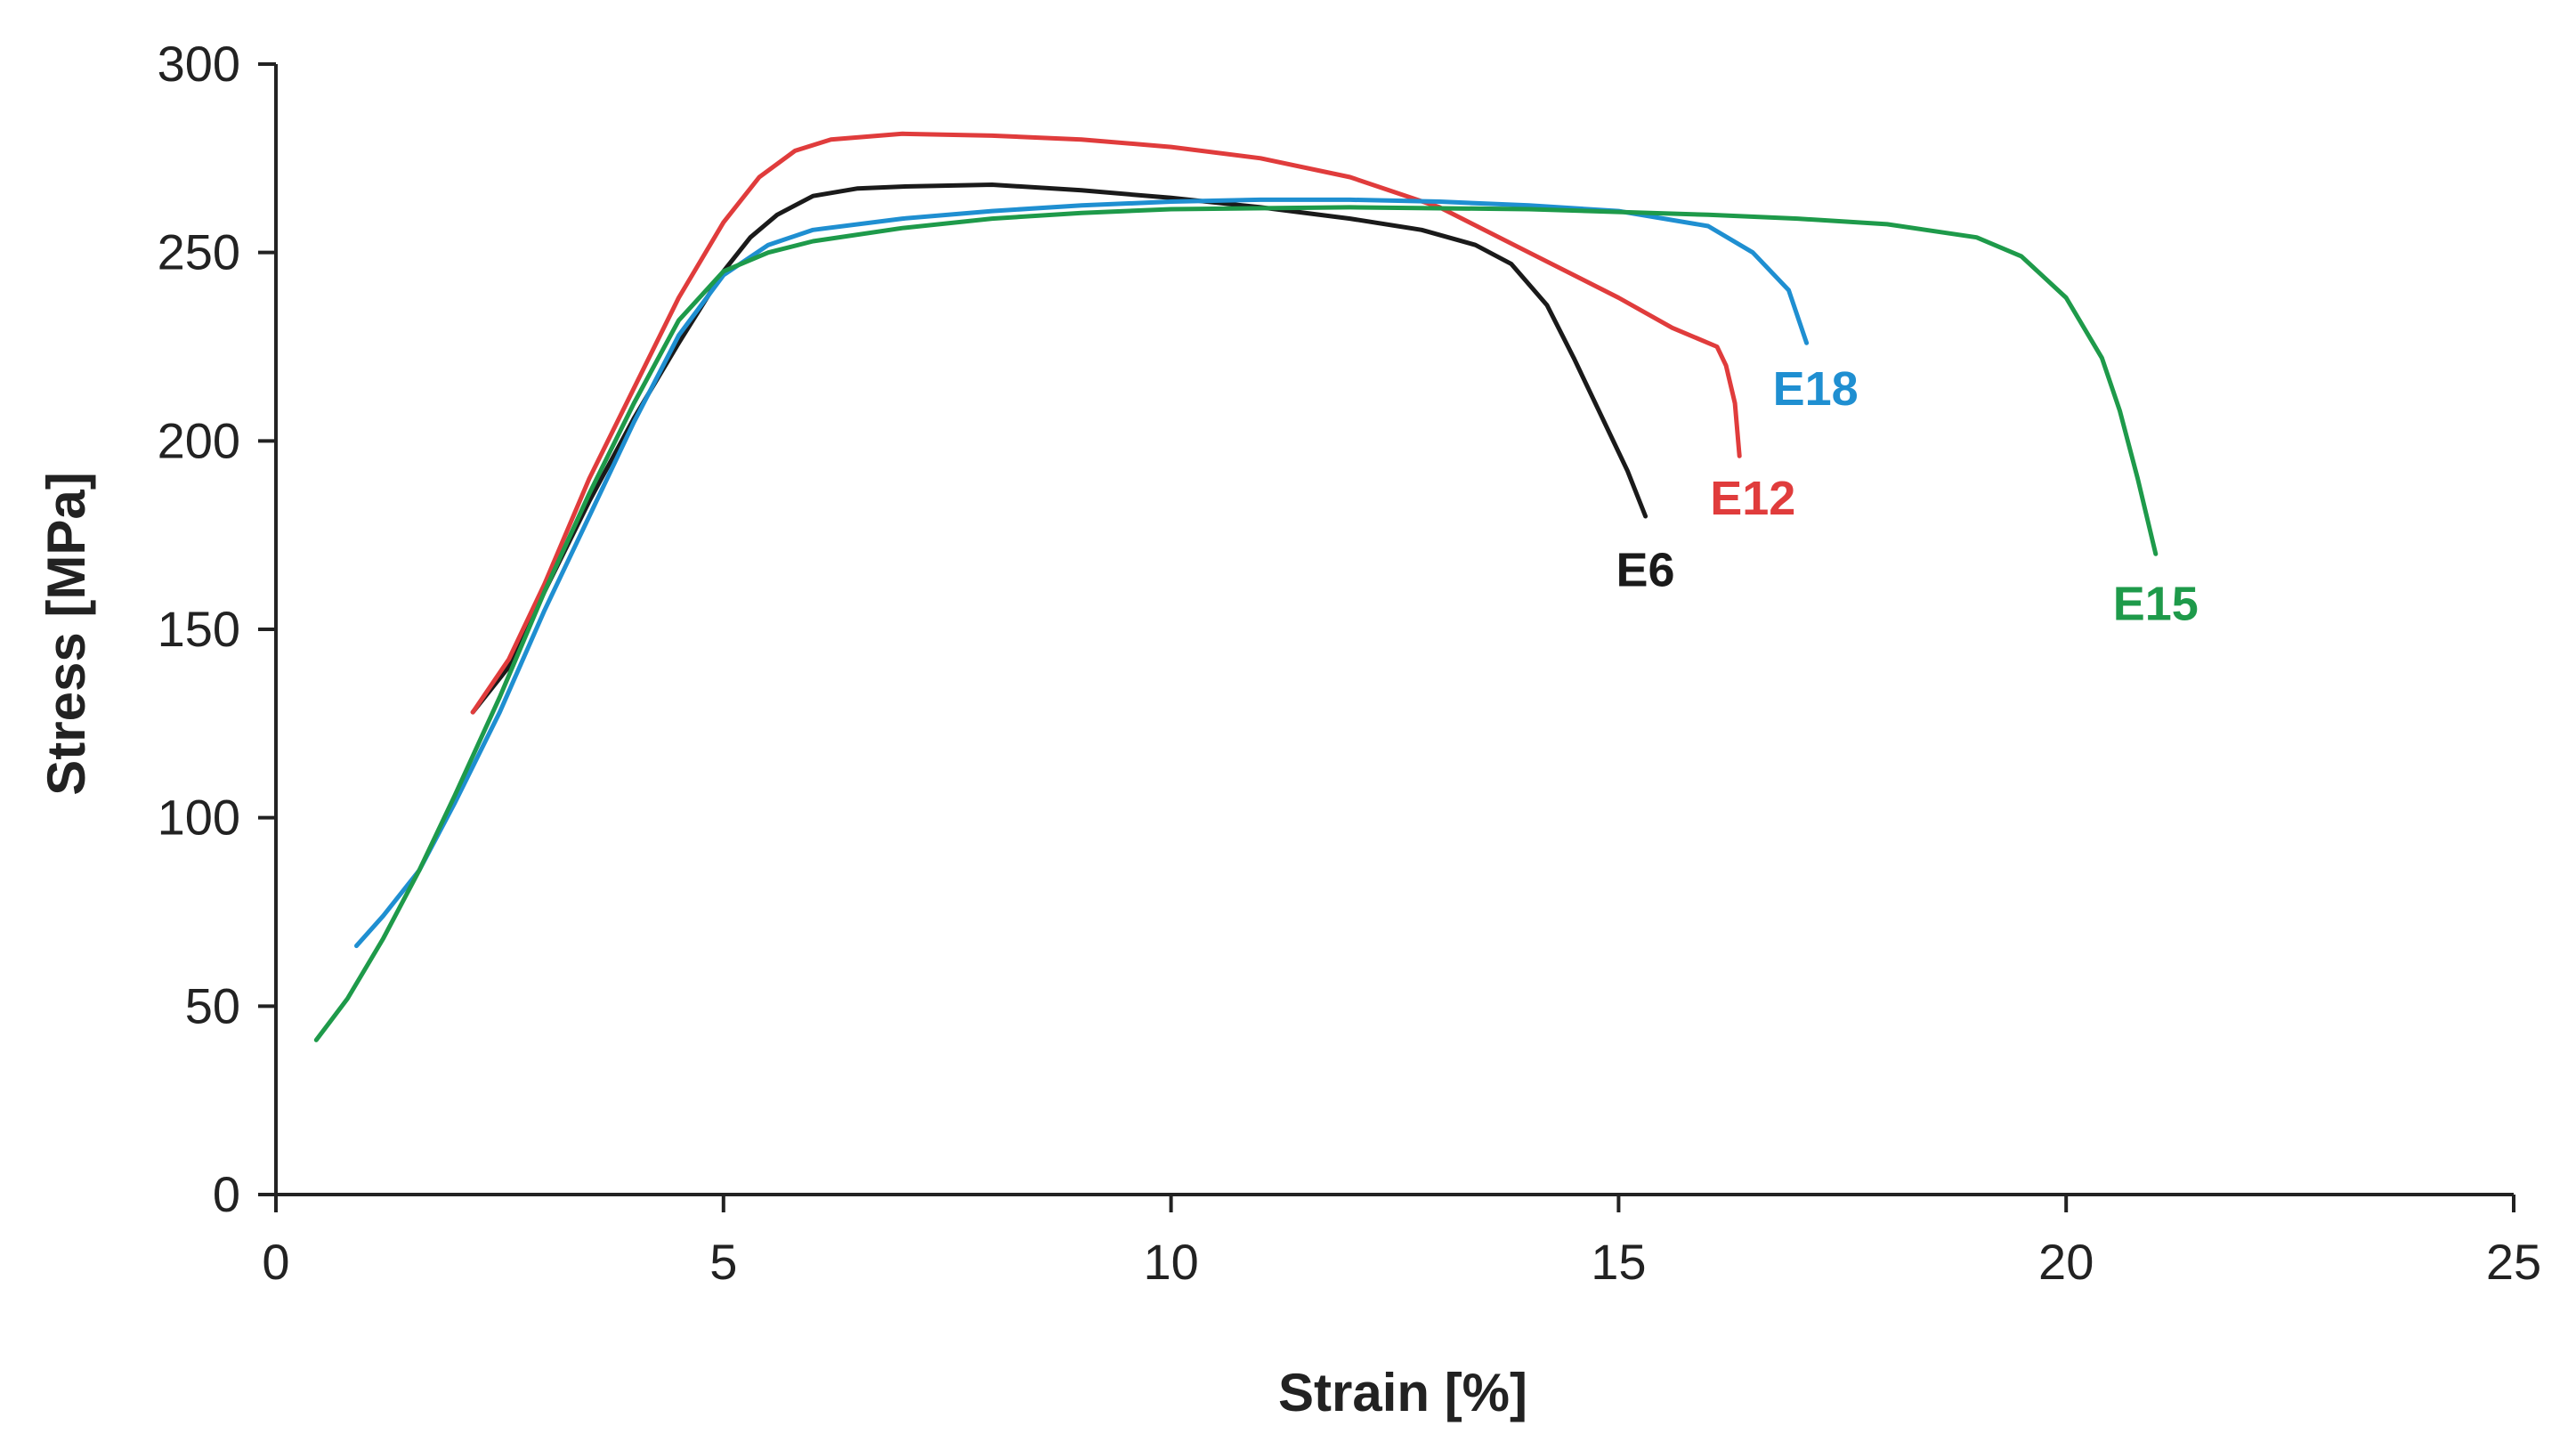 Image resolution: width=2576 pixels, height=1434 pixels. I want to click on x-axis-title: Strain [%], so click(1402, 1392).